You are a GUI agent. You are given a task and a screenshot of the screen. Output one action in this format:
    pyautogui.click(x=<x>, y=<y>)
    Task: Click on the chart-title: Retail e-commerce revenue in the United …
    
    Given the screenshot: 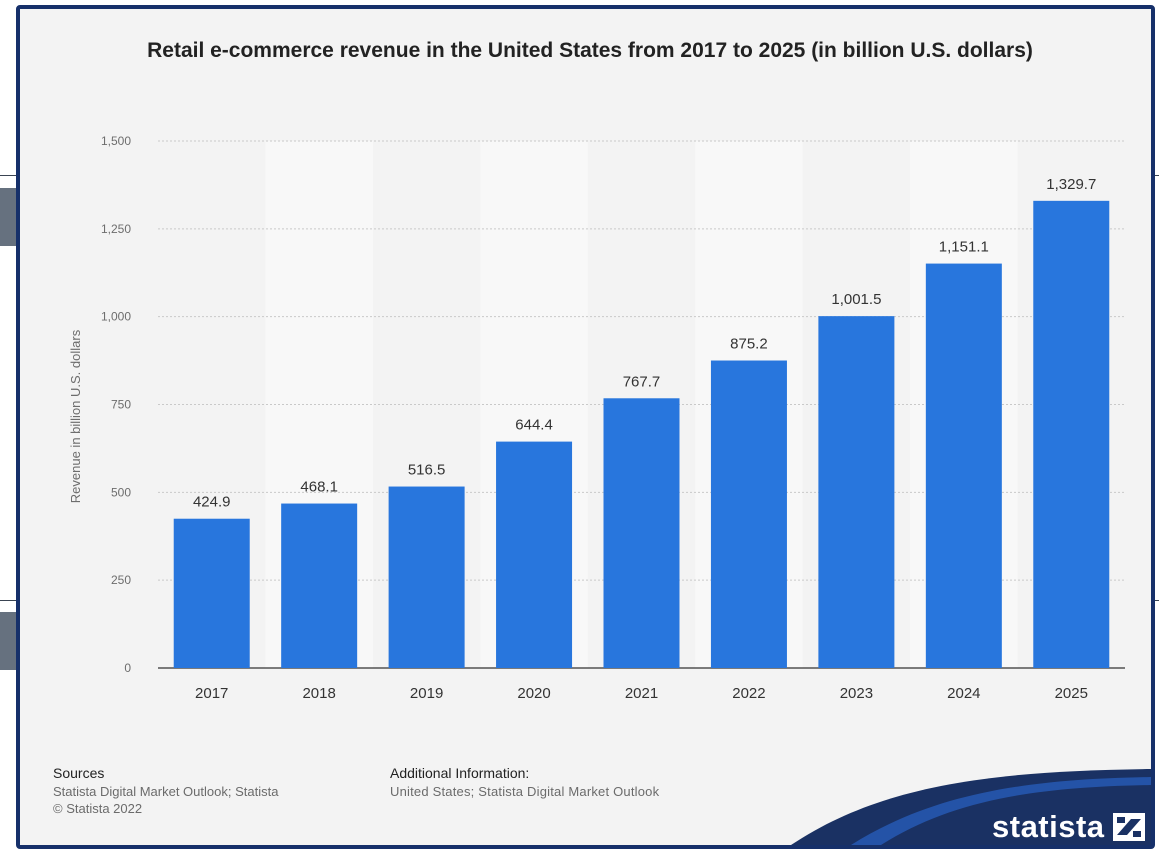 What is the action you would take?
    pyautogui.click(x=590, y=50)
    